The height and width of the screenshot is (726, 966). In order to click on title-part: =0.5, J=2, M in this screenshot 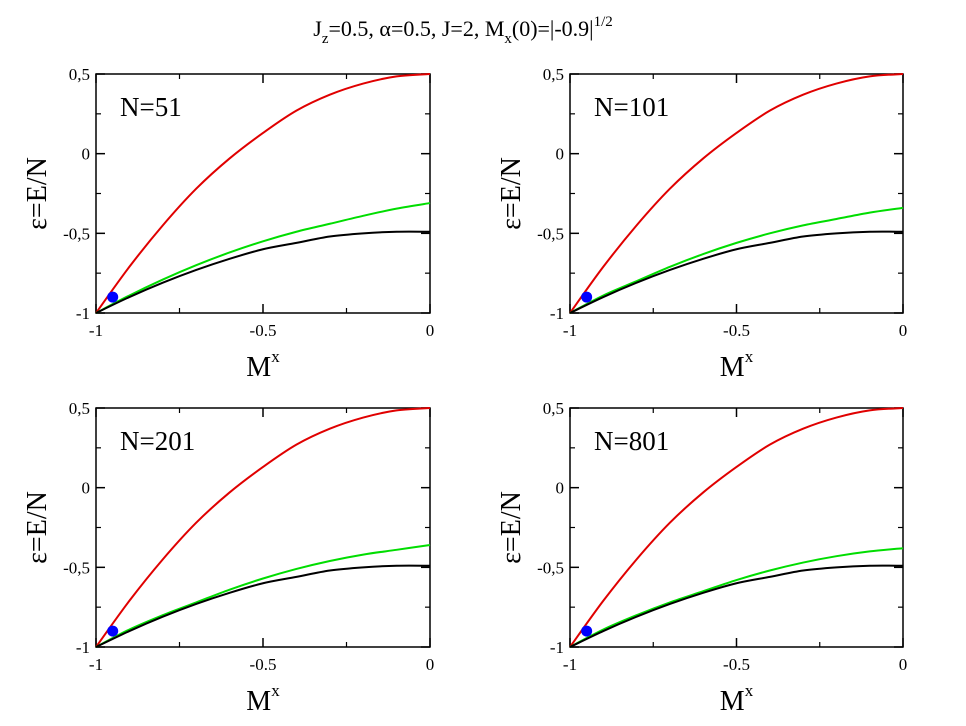, I will do `click(447, 28)`.